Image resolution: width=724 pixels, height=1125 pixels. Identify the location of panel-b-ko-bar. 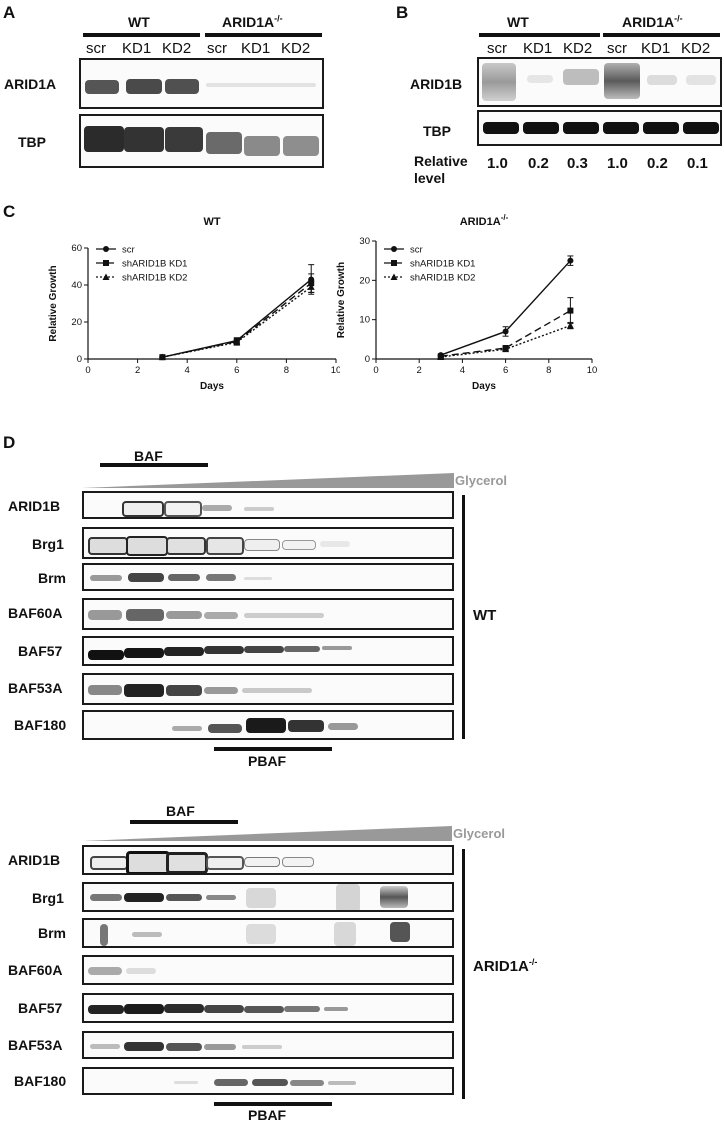
(661, 35).